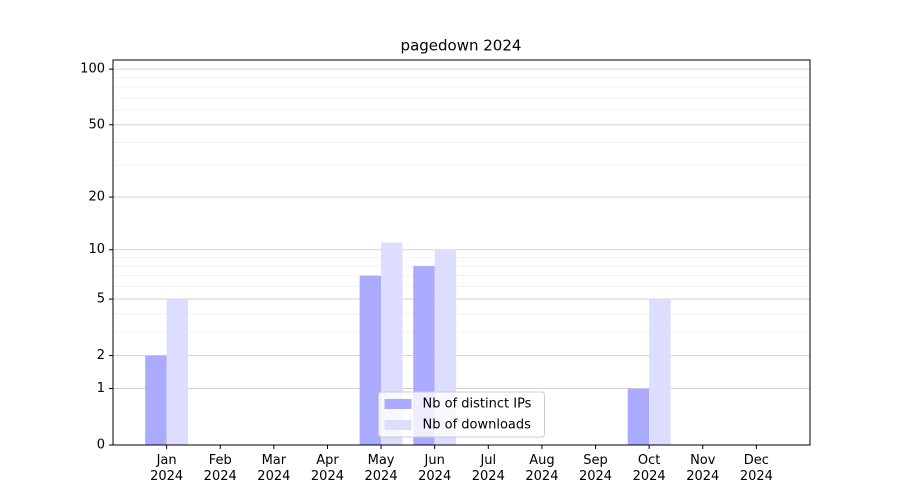 The height and width of the screenshot is (500, 900). Describe the element at coordinates (101, 388) in the screenshot. I see `y-tick-label: 1` at that location.